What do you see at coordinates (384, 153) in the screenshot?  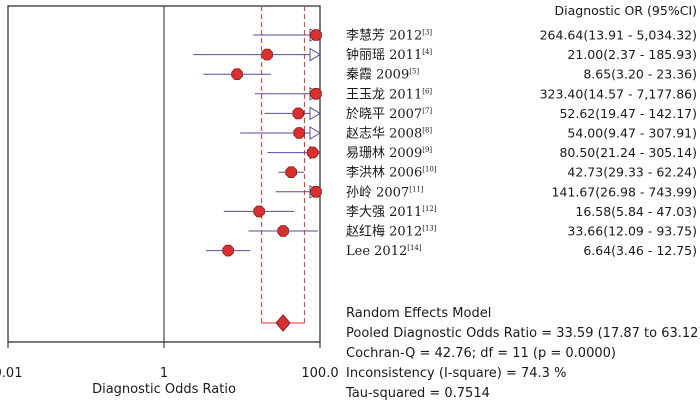 I see `study-name-text: 易珊林 2009` at bounding box center [384, 153].